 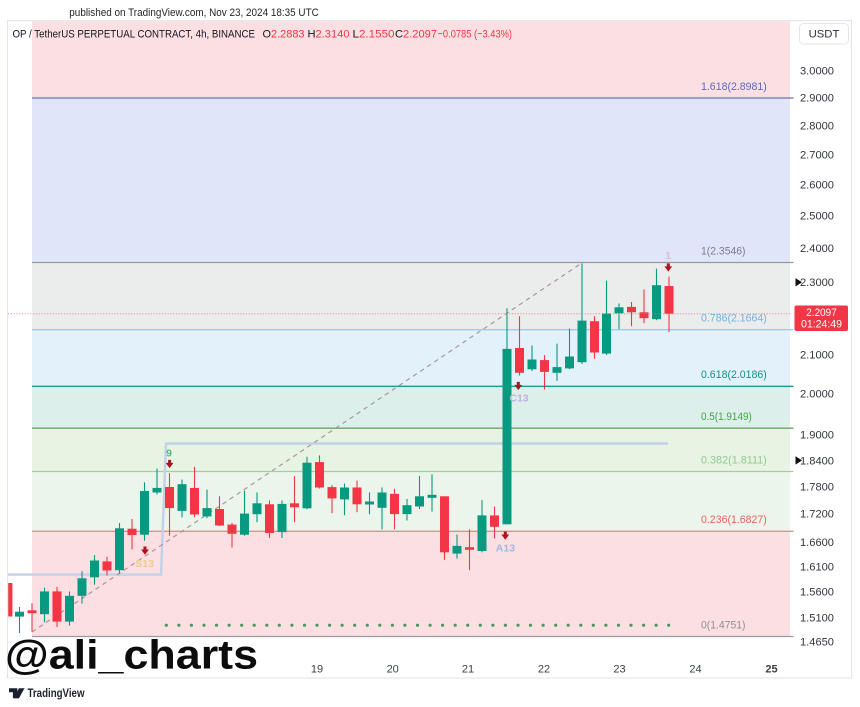 I want to click on svg-text: 1(2.3546), so click(x=723, y=251).